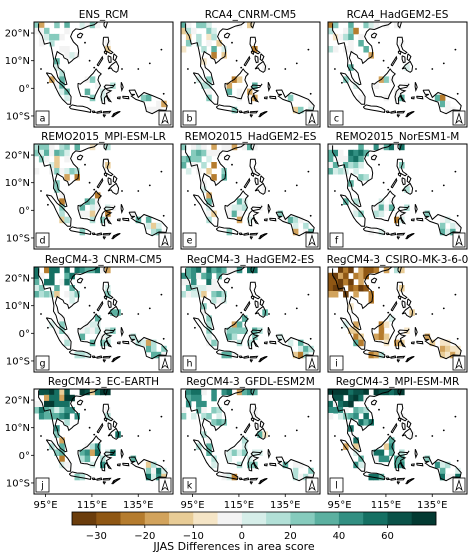 Image resolution: width=474 pixels, height=557 pixels. What do you see at coordinates (17, 428) in the screenshot?
I see `lat-tick-label: 10°N` at bounding box center [17, 428].